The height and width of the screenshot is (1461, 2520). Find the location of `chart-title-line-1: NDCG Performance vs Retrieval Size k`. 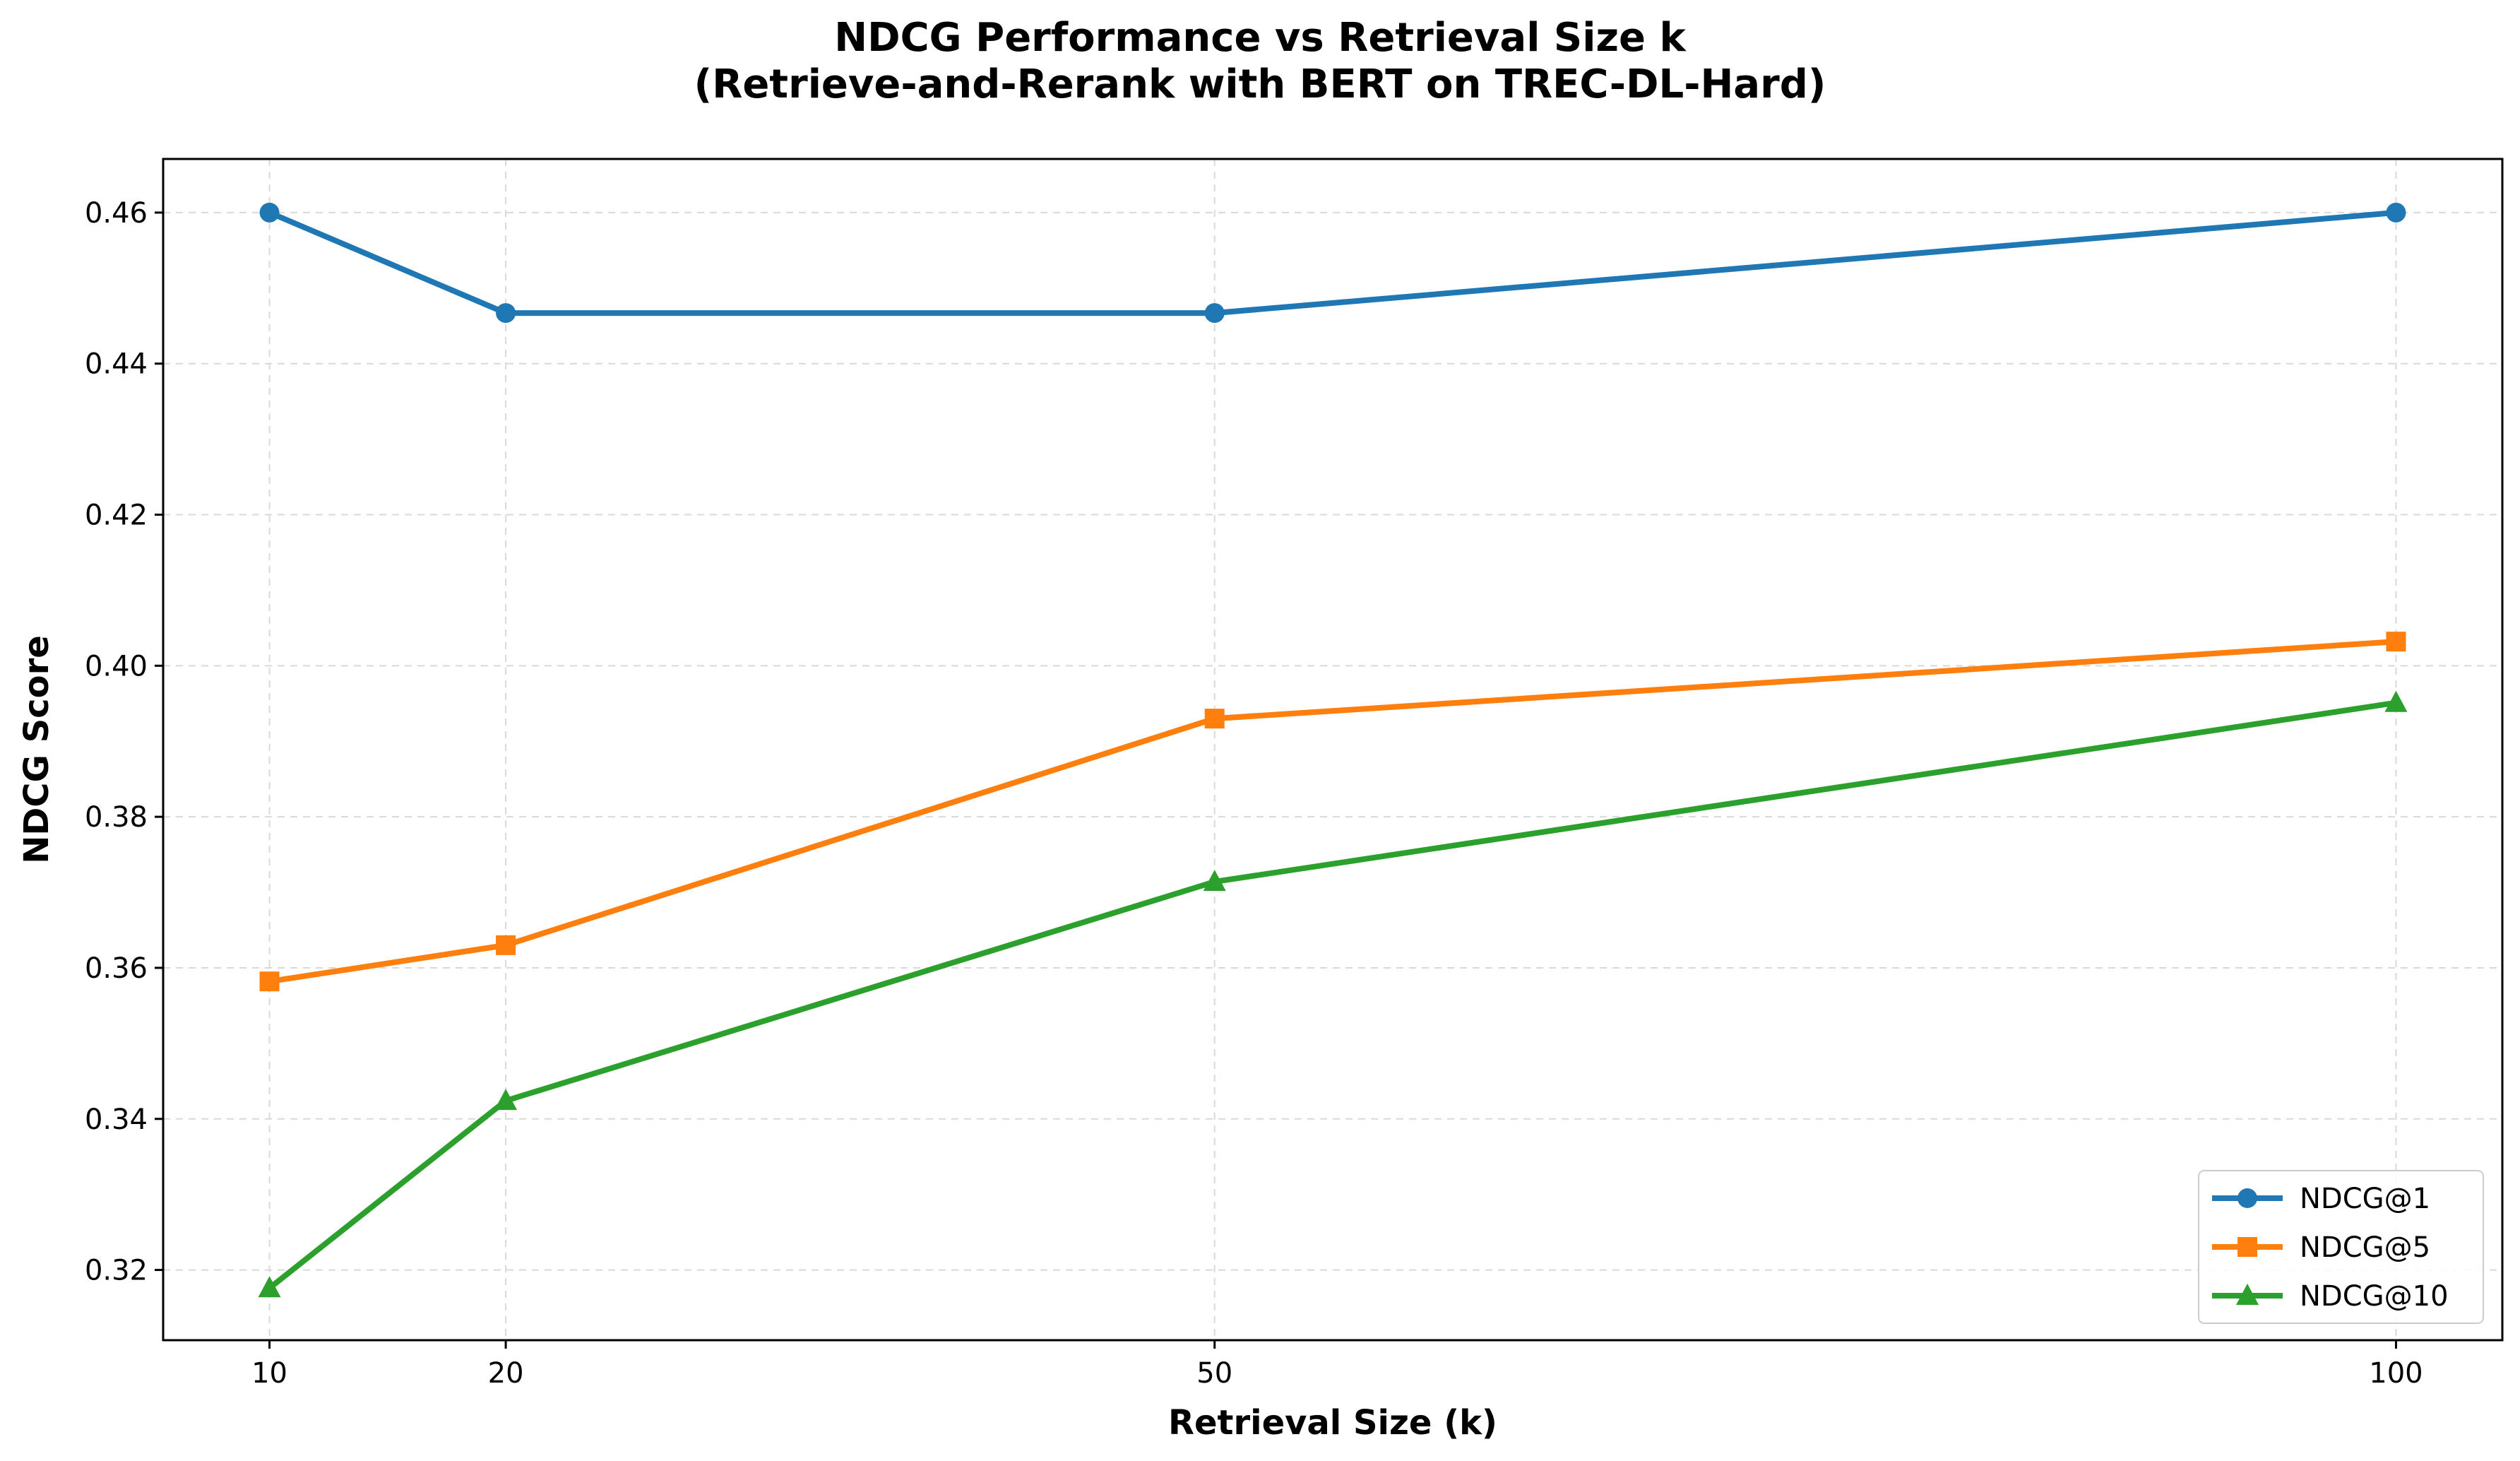

chart-title-line-1: NDCG Performance vs Retrieval Size k is located at coordinates (1261, 38).